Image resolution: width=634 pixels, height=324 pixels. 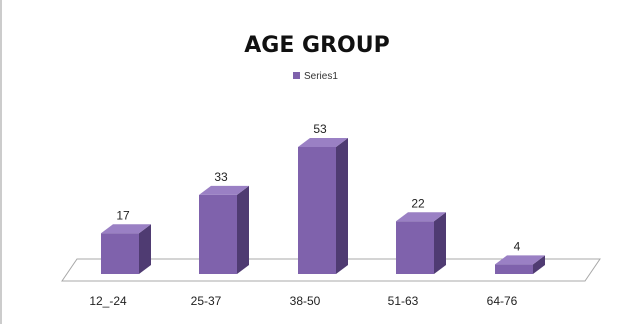 I want to click on x-tick-label: 64-76, so click(x=502, y=301).